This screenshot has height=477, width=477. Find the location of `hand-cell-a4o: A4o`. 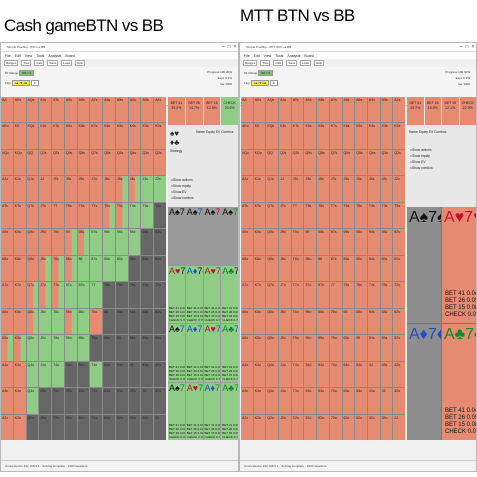

hand-cell-a4o: A4o is located at coordinates (247, 374).